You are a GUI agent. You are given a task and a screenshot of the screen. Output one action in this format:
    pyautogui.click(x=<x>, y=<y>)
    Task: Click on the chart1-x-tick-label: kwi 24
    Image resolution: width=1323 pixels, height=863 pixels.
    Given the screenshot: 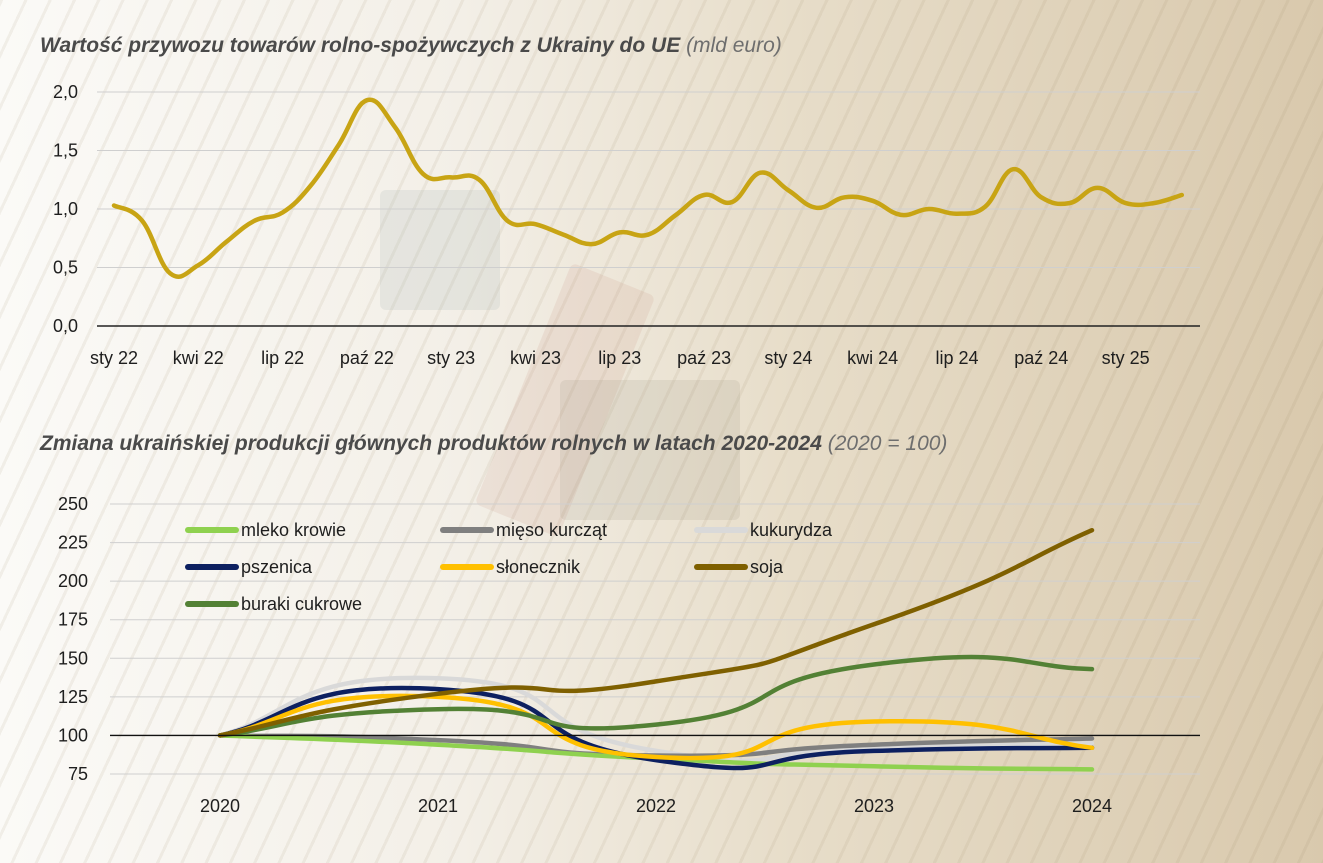 What is the action you would take?
    pyautogui.click(x=872, y=358)
    